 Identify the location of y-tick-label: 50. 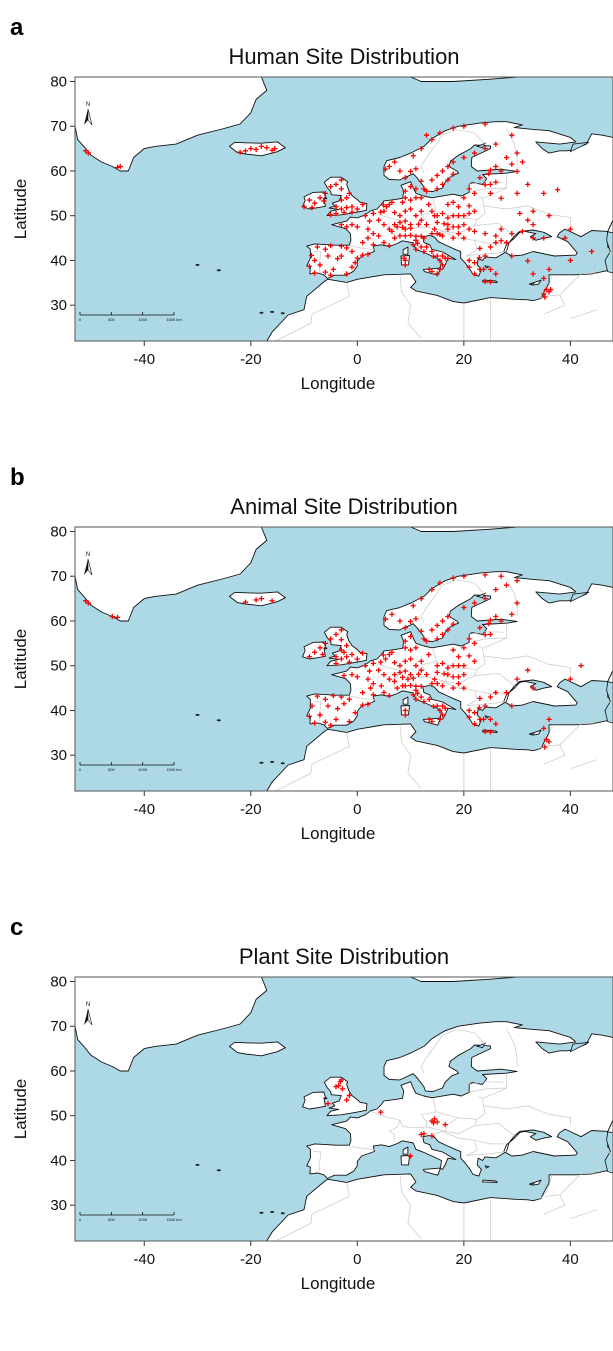
(58, 666).